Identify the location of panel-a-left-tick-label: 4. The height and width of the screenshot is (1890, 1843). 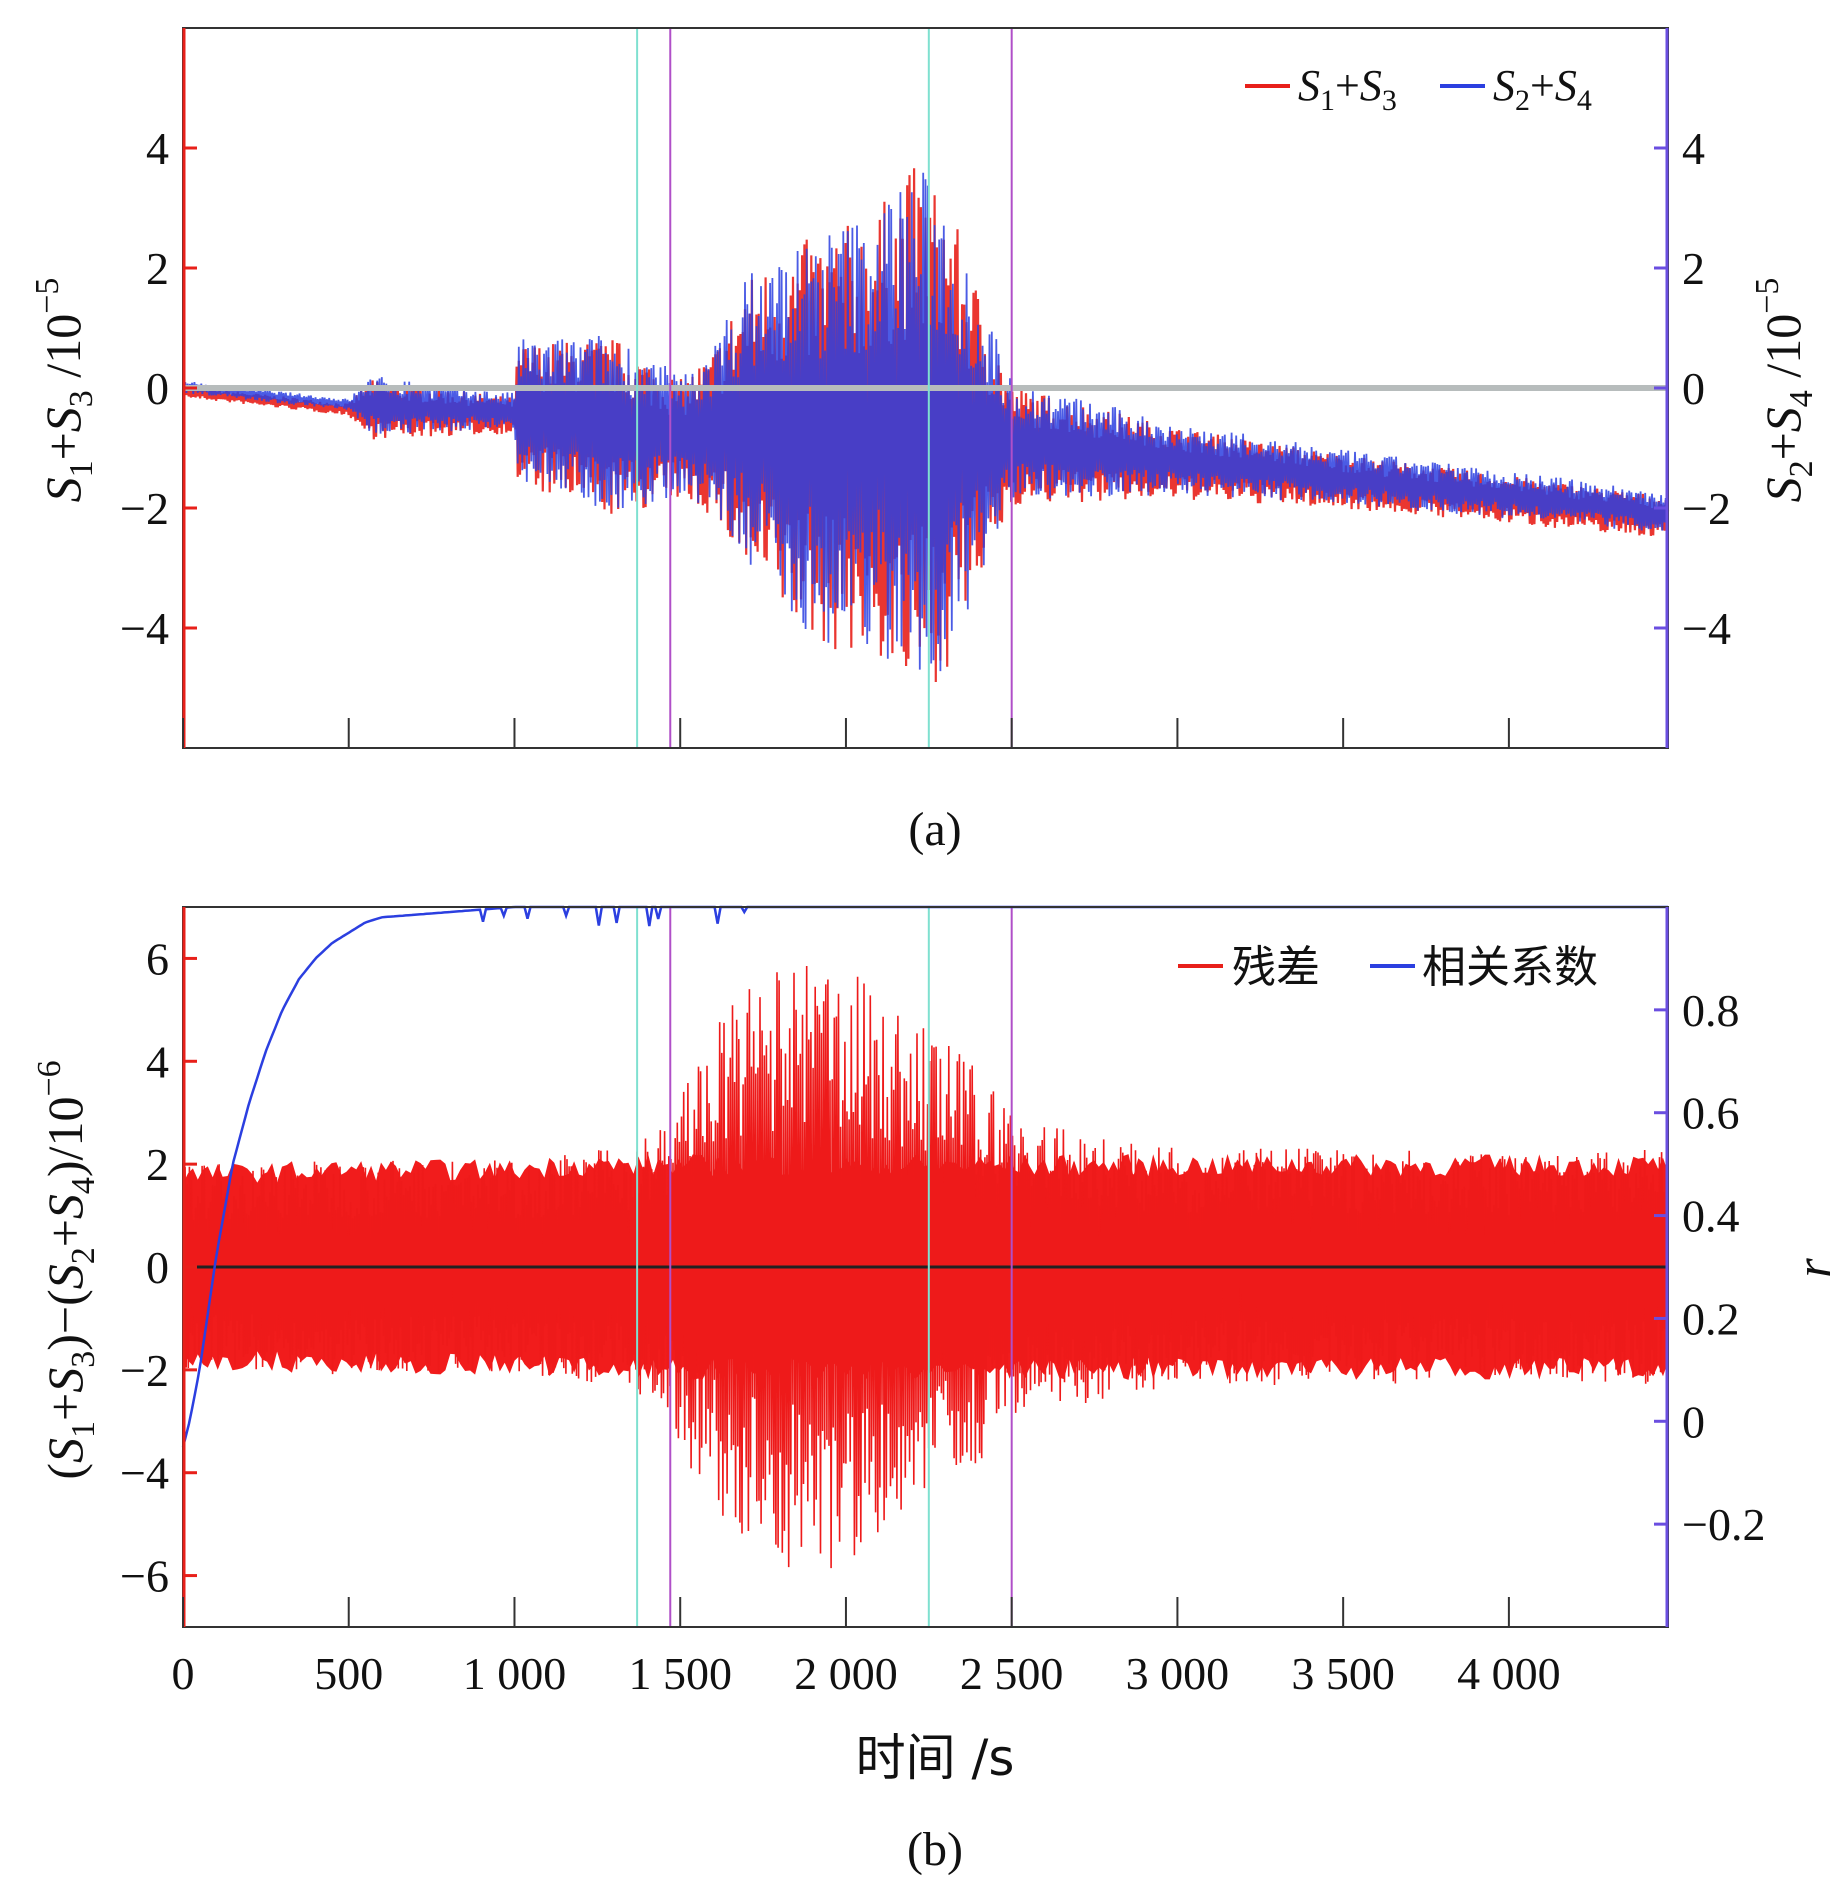
(157, 148).